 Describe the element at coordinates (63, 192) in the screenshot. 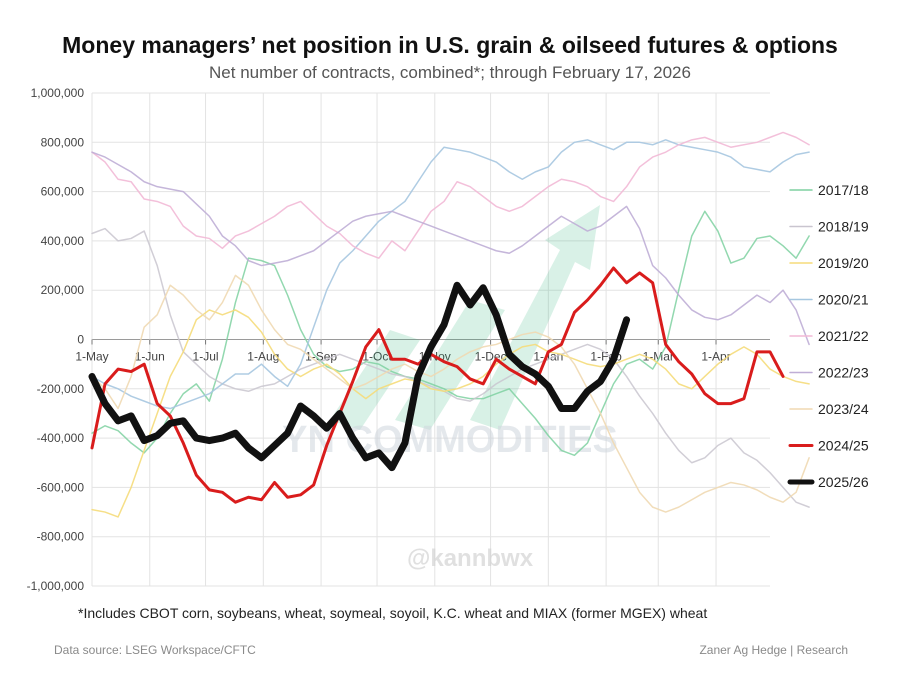

I see `y-tick-label: 600,000` at that location.